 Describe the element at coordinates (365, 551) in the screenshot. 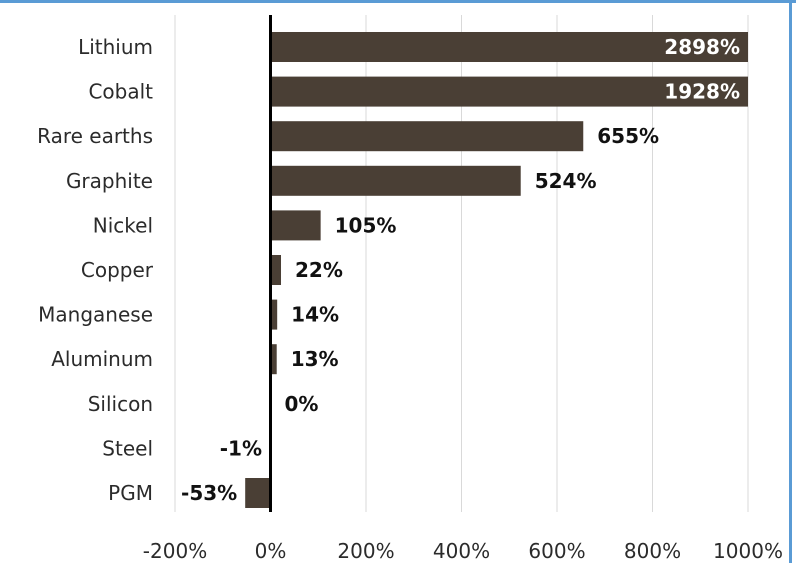

I see `x-tick-label: 200%` at that location.